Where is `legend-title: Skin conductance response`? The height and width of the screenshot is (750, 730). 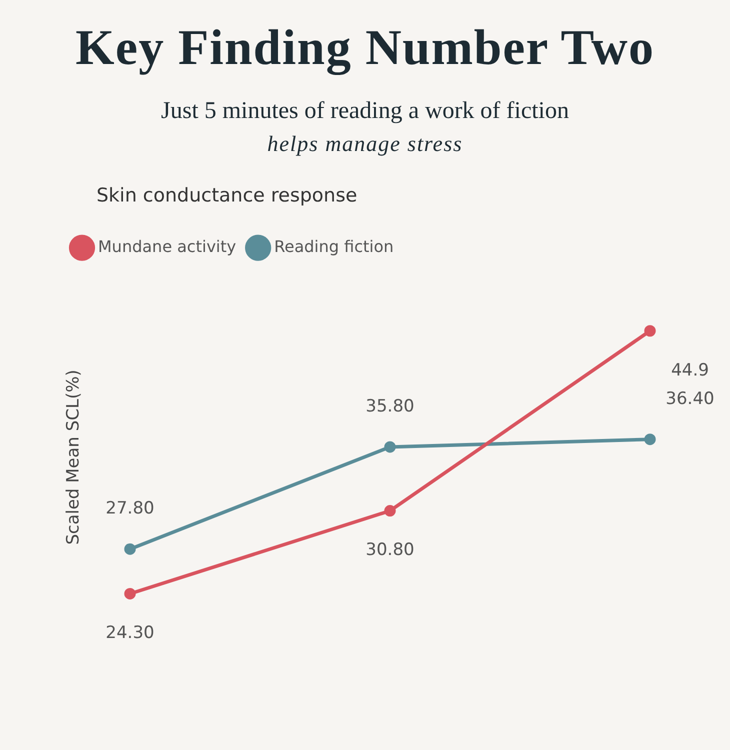 legend-title: Skin conductance response is located at coordinates (227, 195).